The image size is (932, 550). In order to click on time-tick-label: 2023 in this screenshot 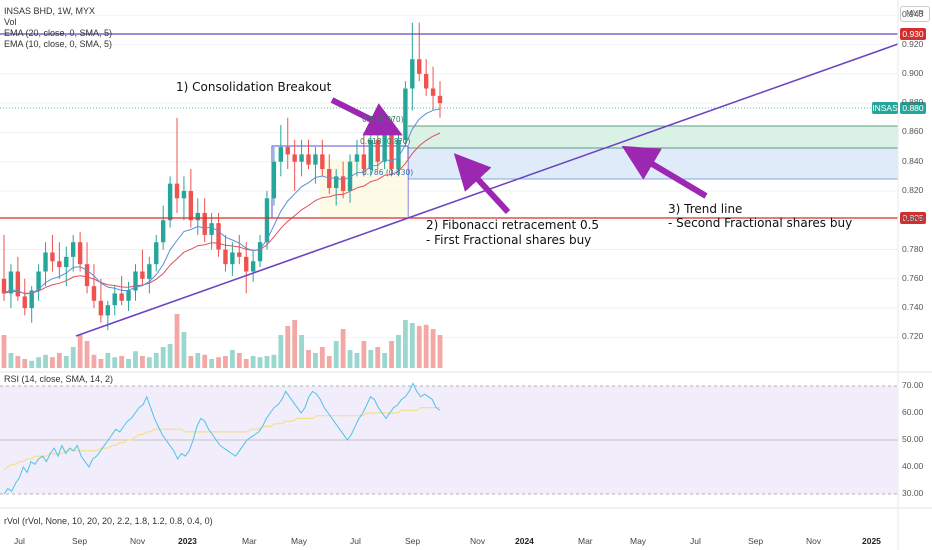, I will do `click(187, 541)`.